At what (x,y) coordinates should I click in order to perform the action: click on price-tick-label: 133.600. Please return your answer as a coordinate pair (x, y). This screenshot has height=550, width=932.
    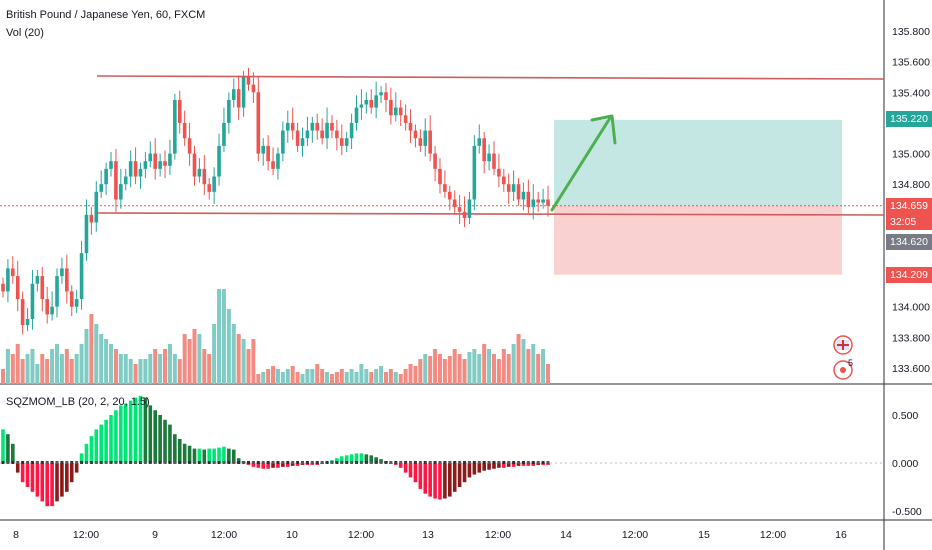
    Looking at the image, I should click on (911, 369).